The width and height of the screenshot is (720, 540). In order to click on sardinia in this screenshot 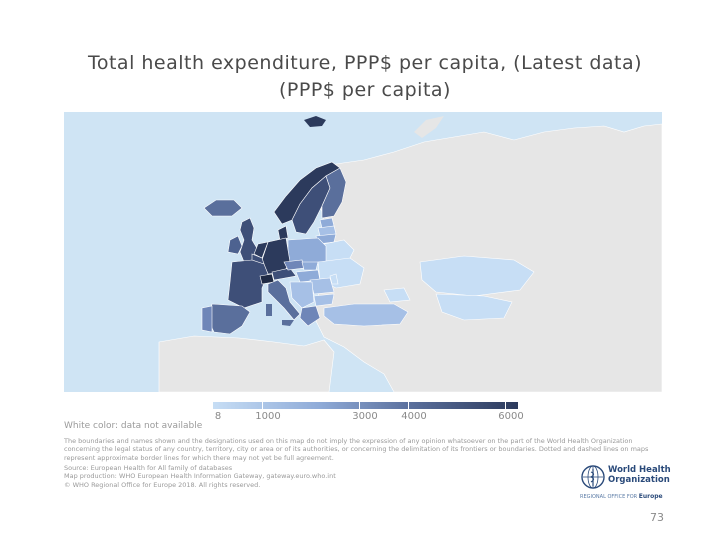, I will do `click(269, 310)`.